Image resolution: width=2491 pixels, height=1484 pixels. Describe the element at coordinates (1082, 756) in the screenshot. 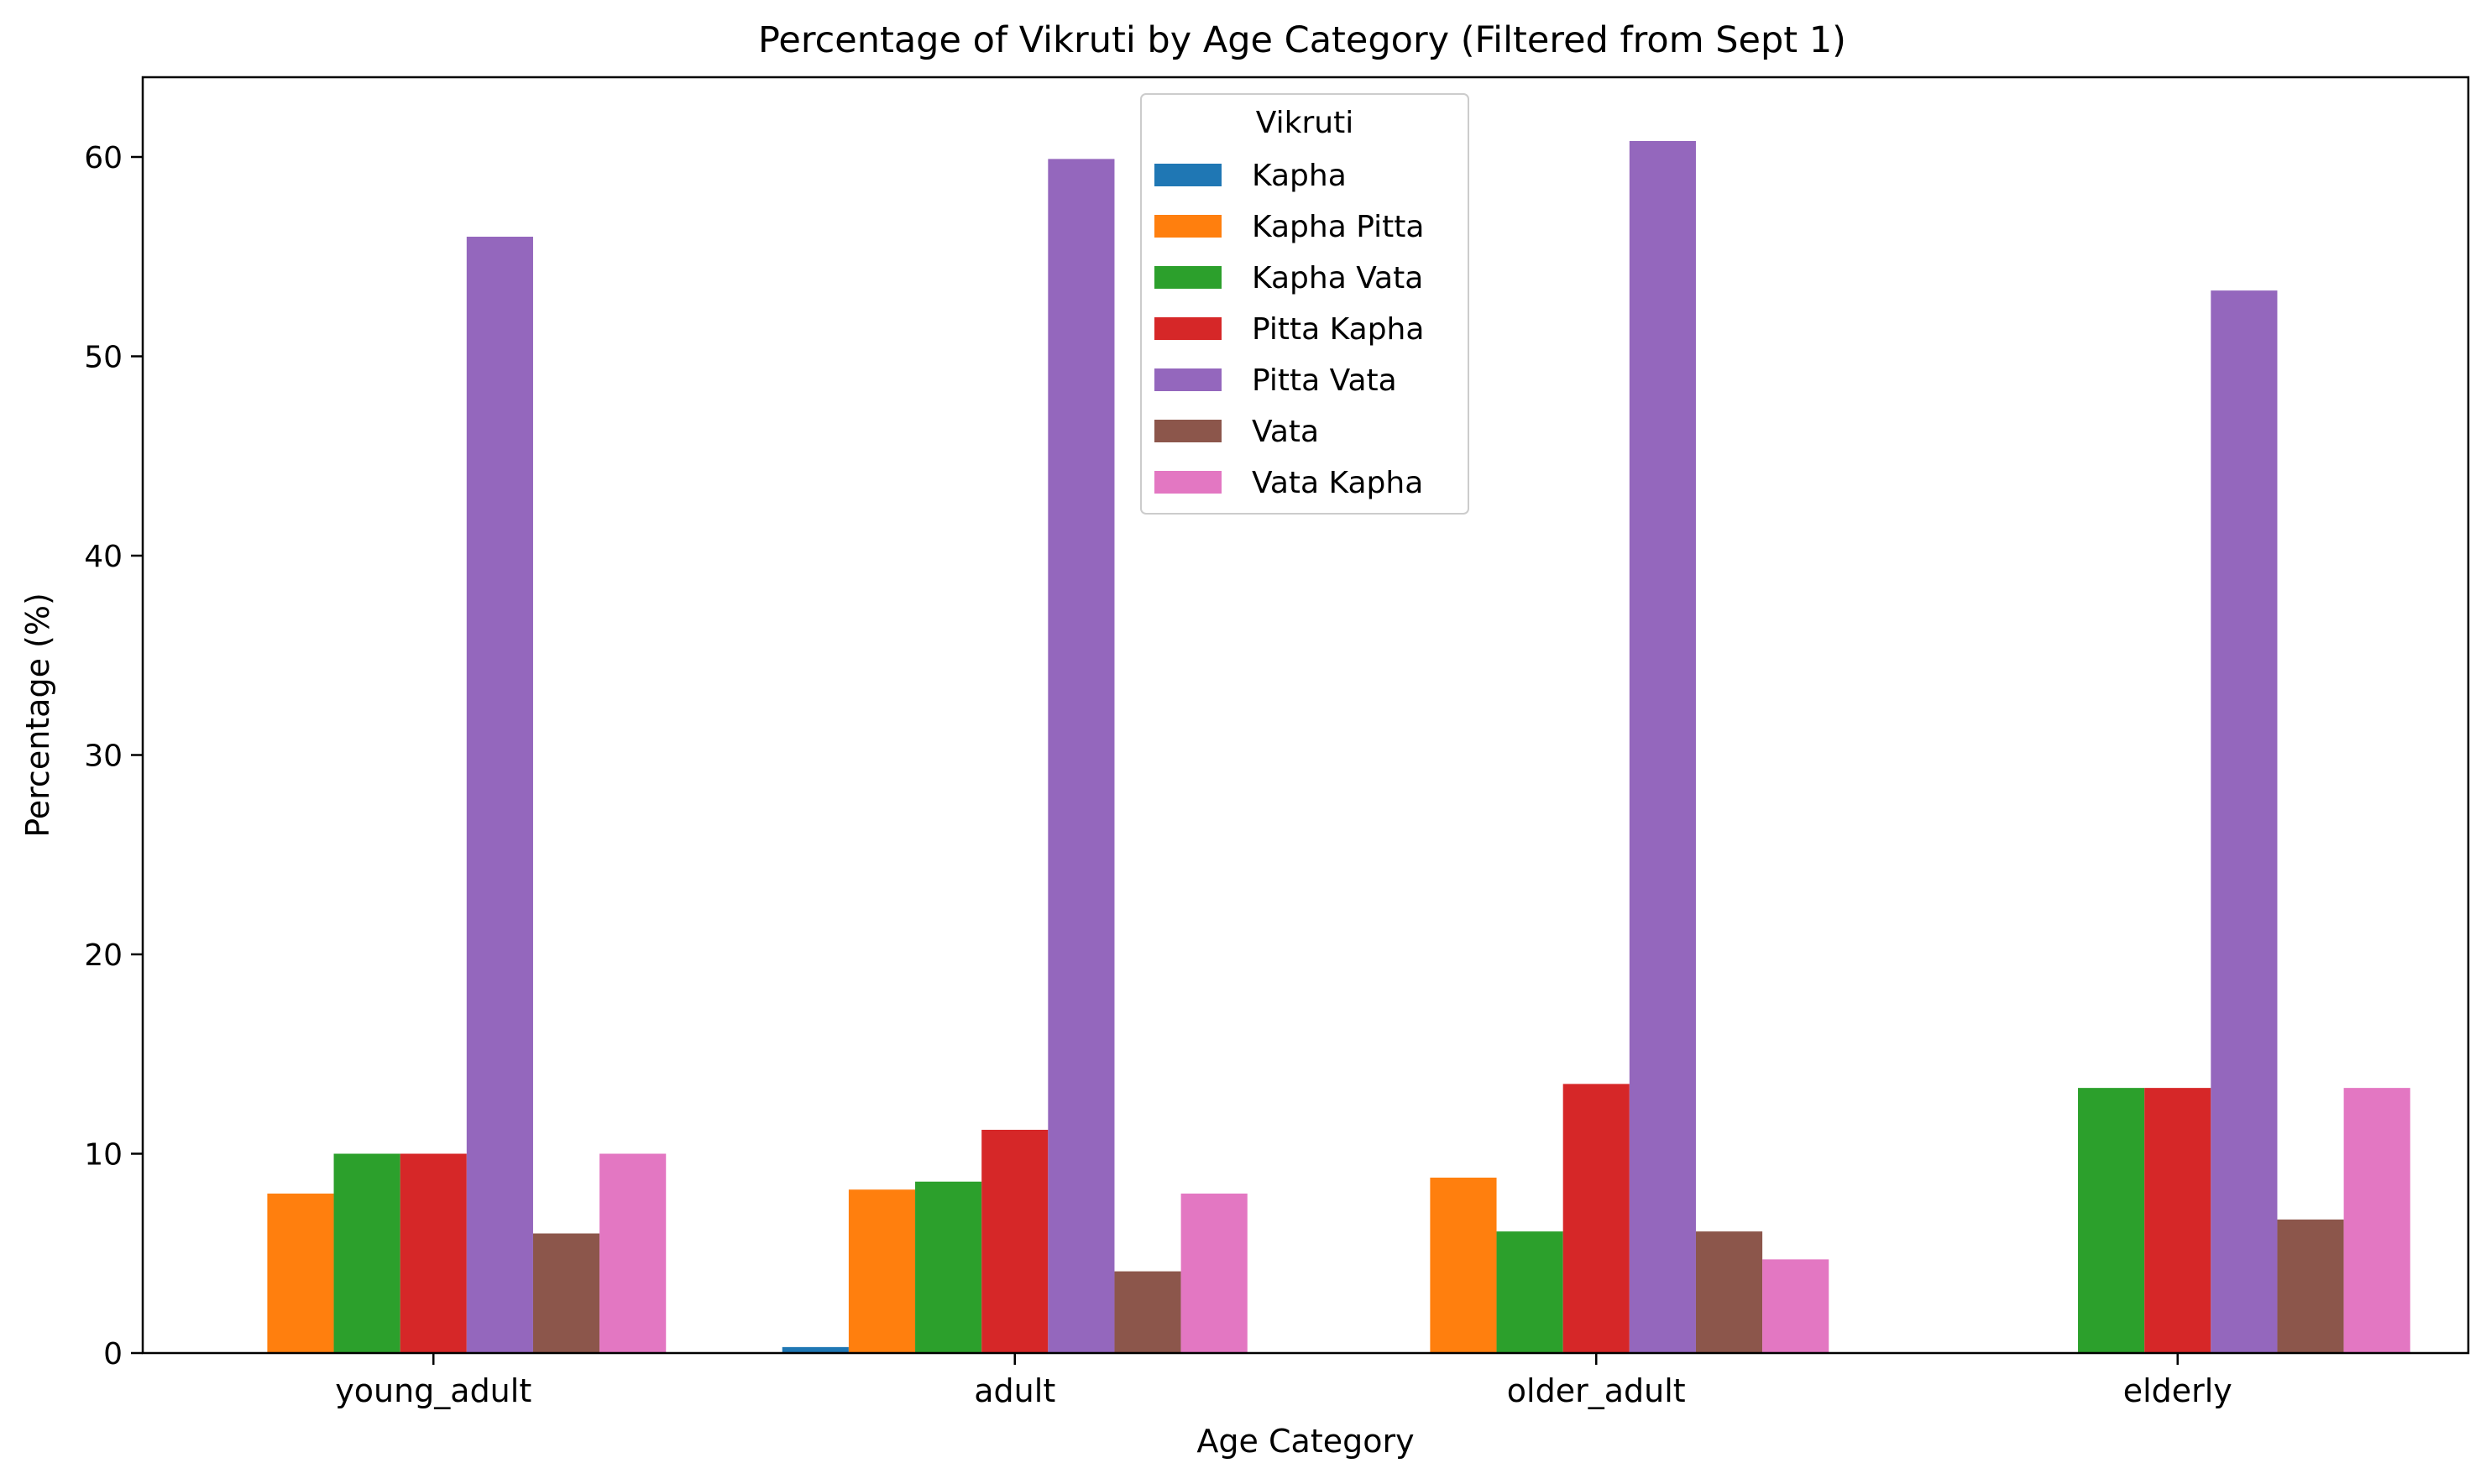

I see `bar-pitta-vata-adult` at that location.